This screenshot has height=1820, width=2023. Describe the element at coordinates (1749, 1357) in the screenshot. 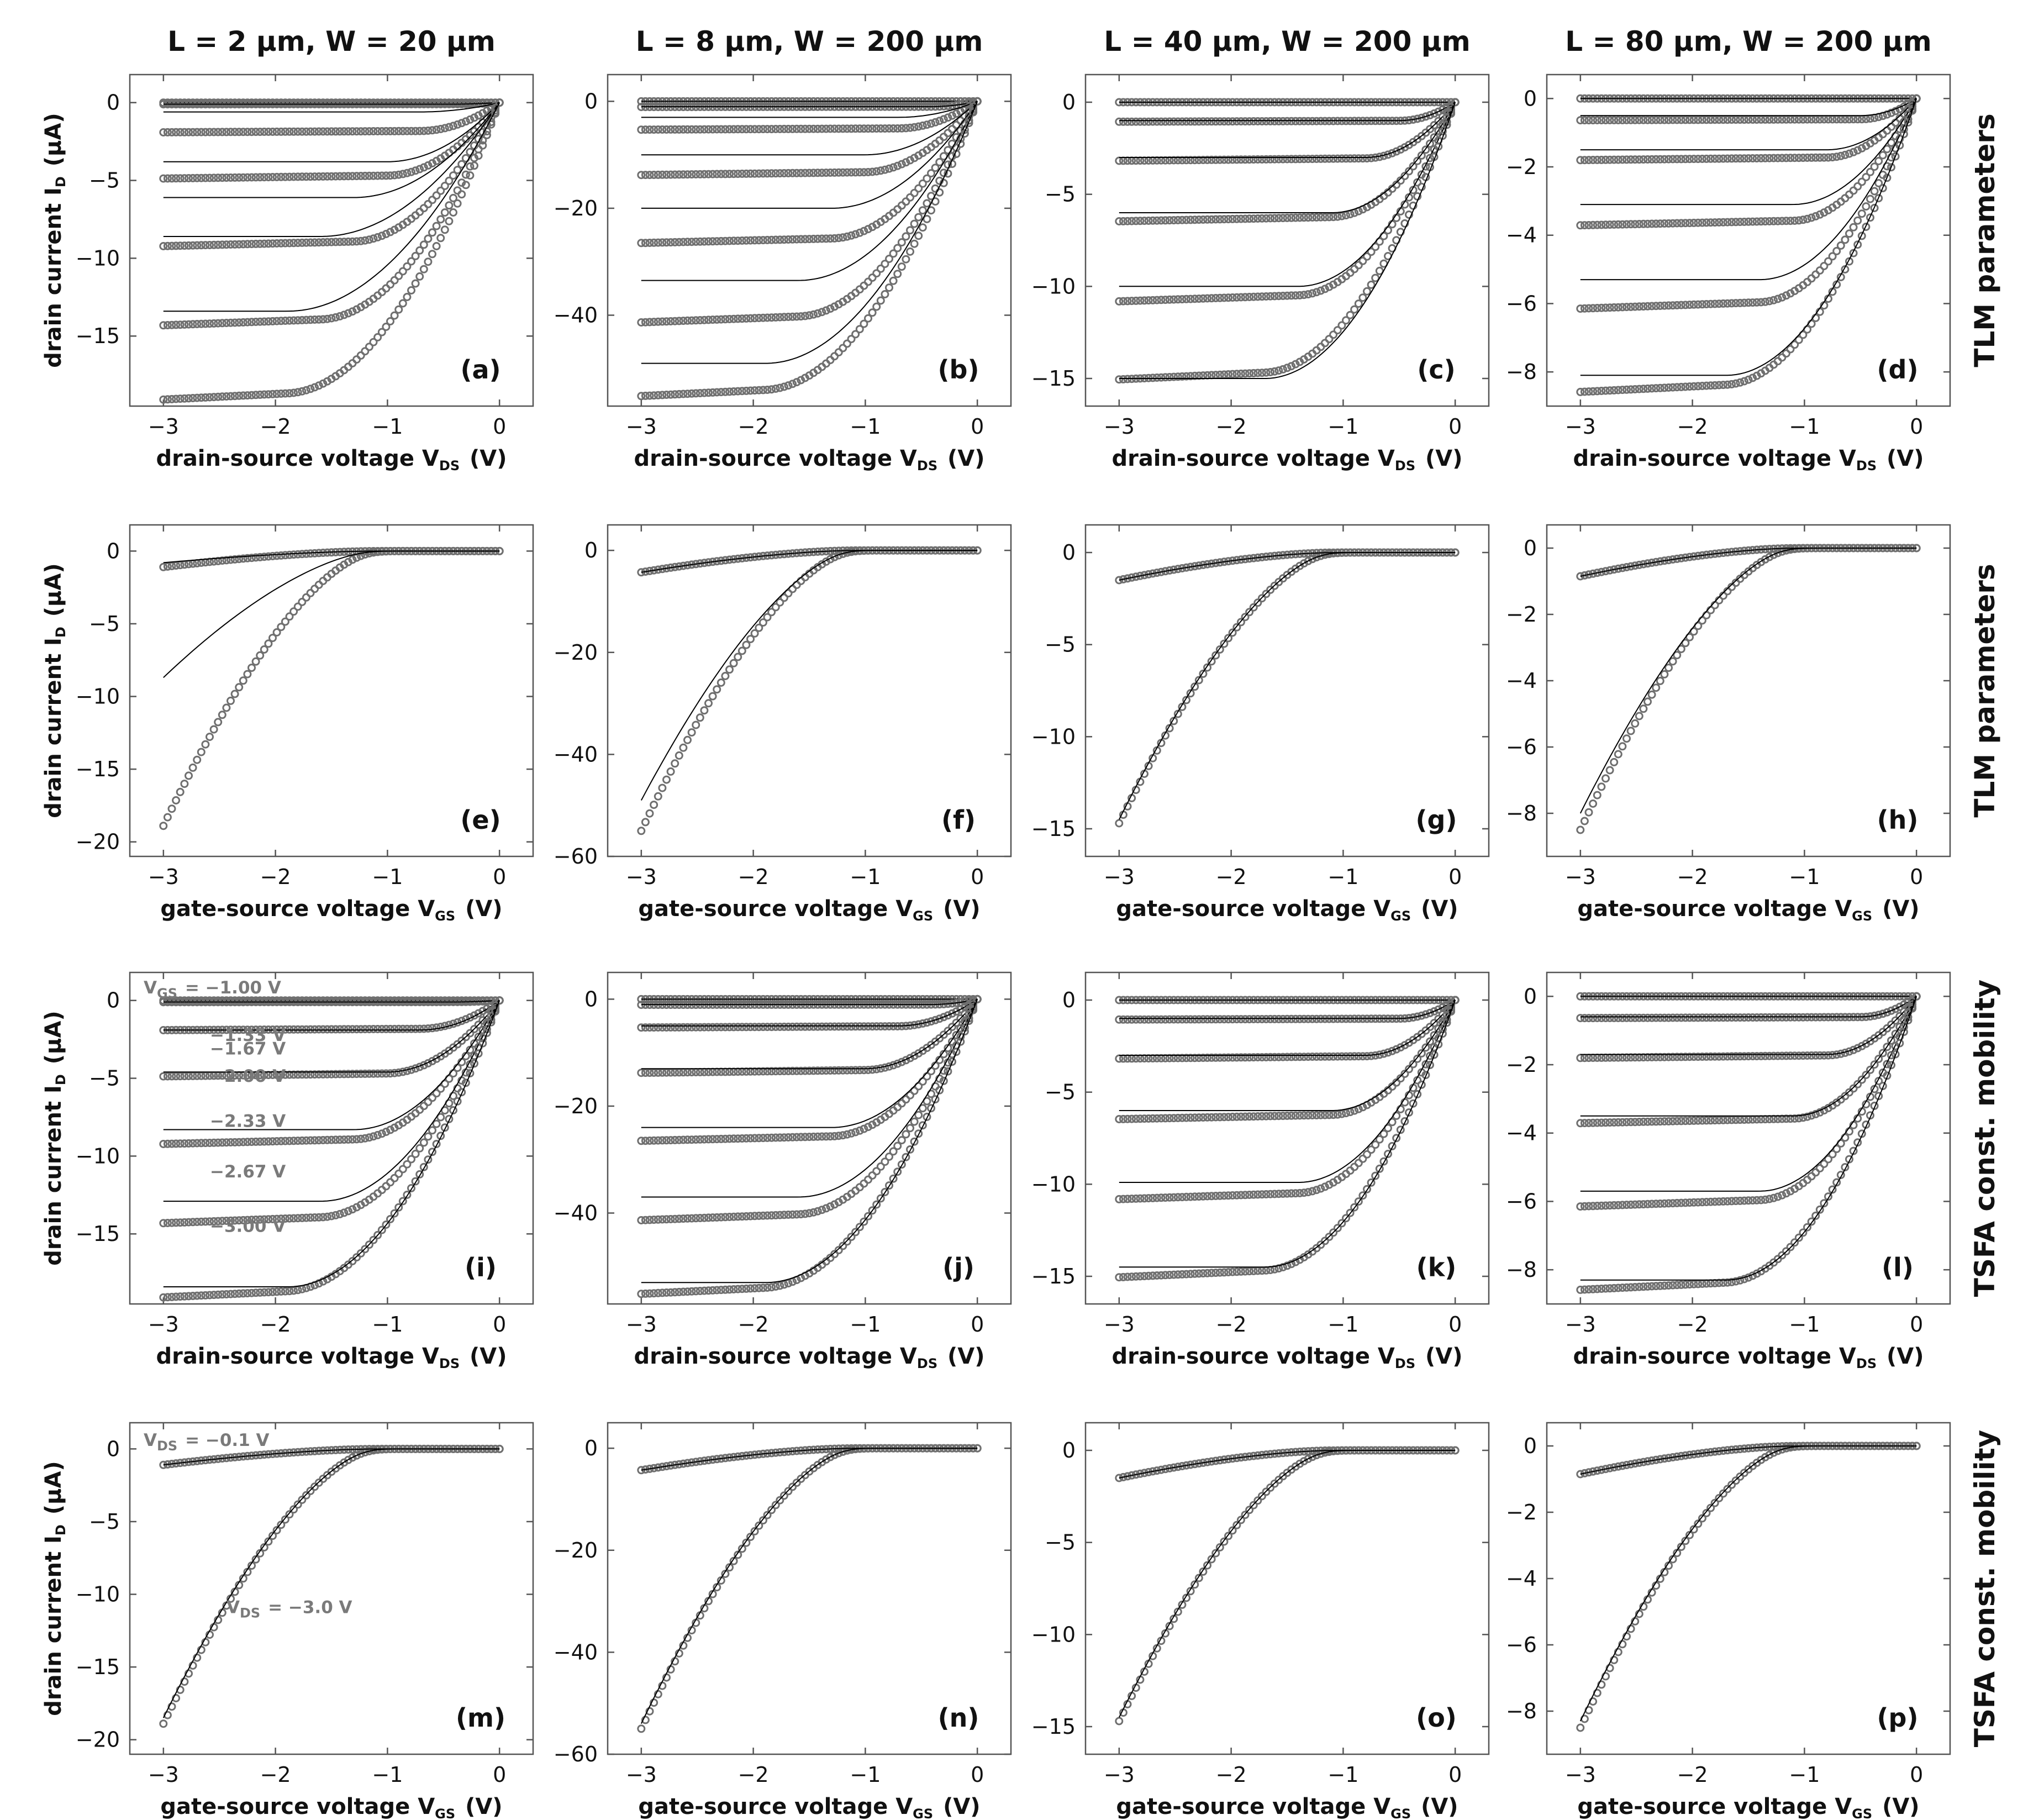

I see `x-axis-label: drain-source voltage VDS (V)` at that location.